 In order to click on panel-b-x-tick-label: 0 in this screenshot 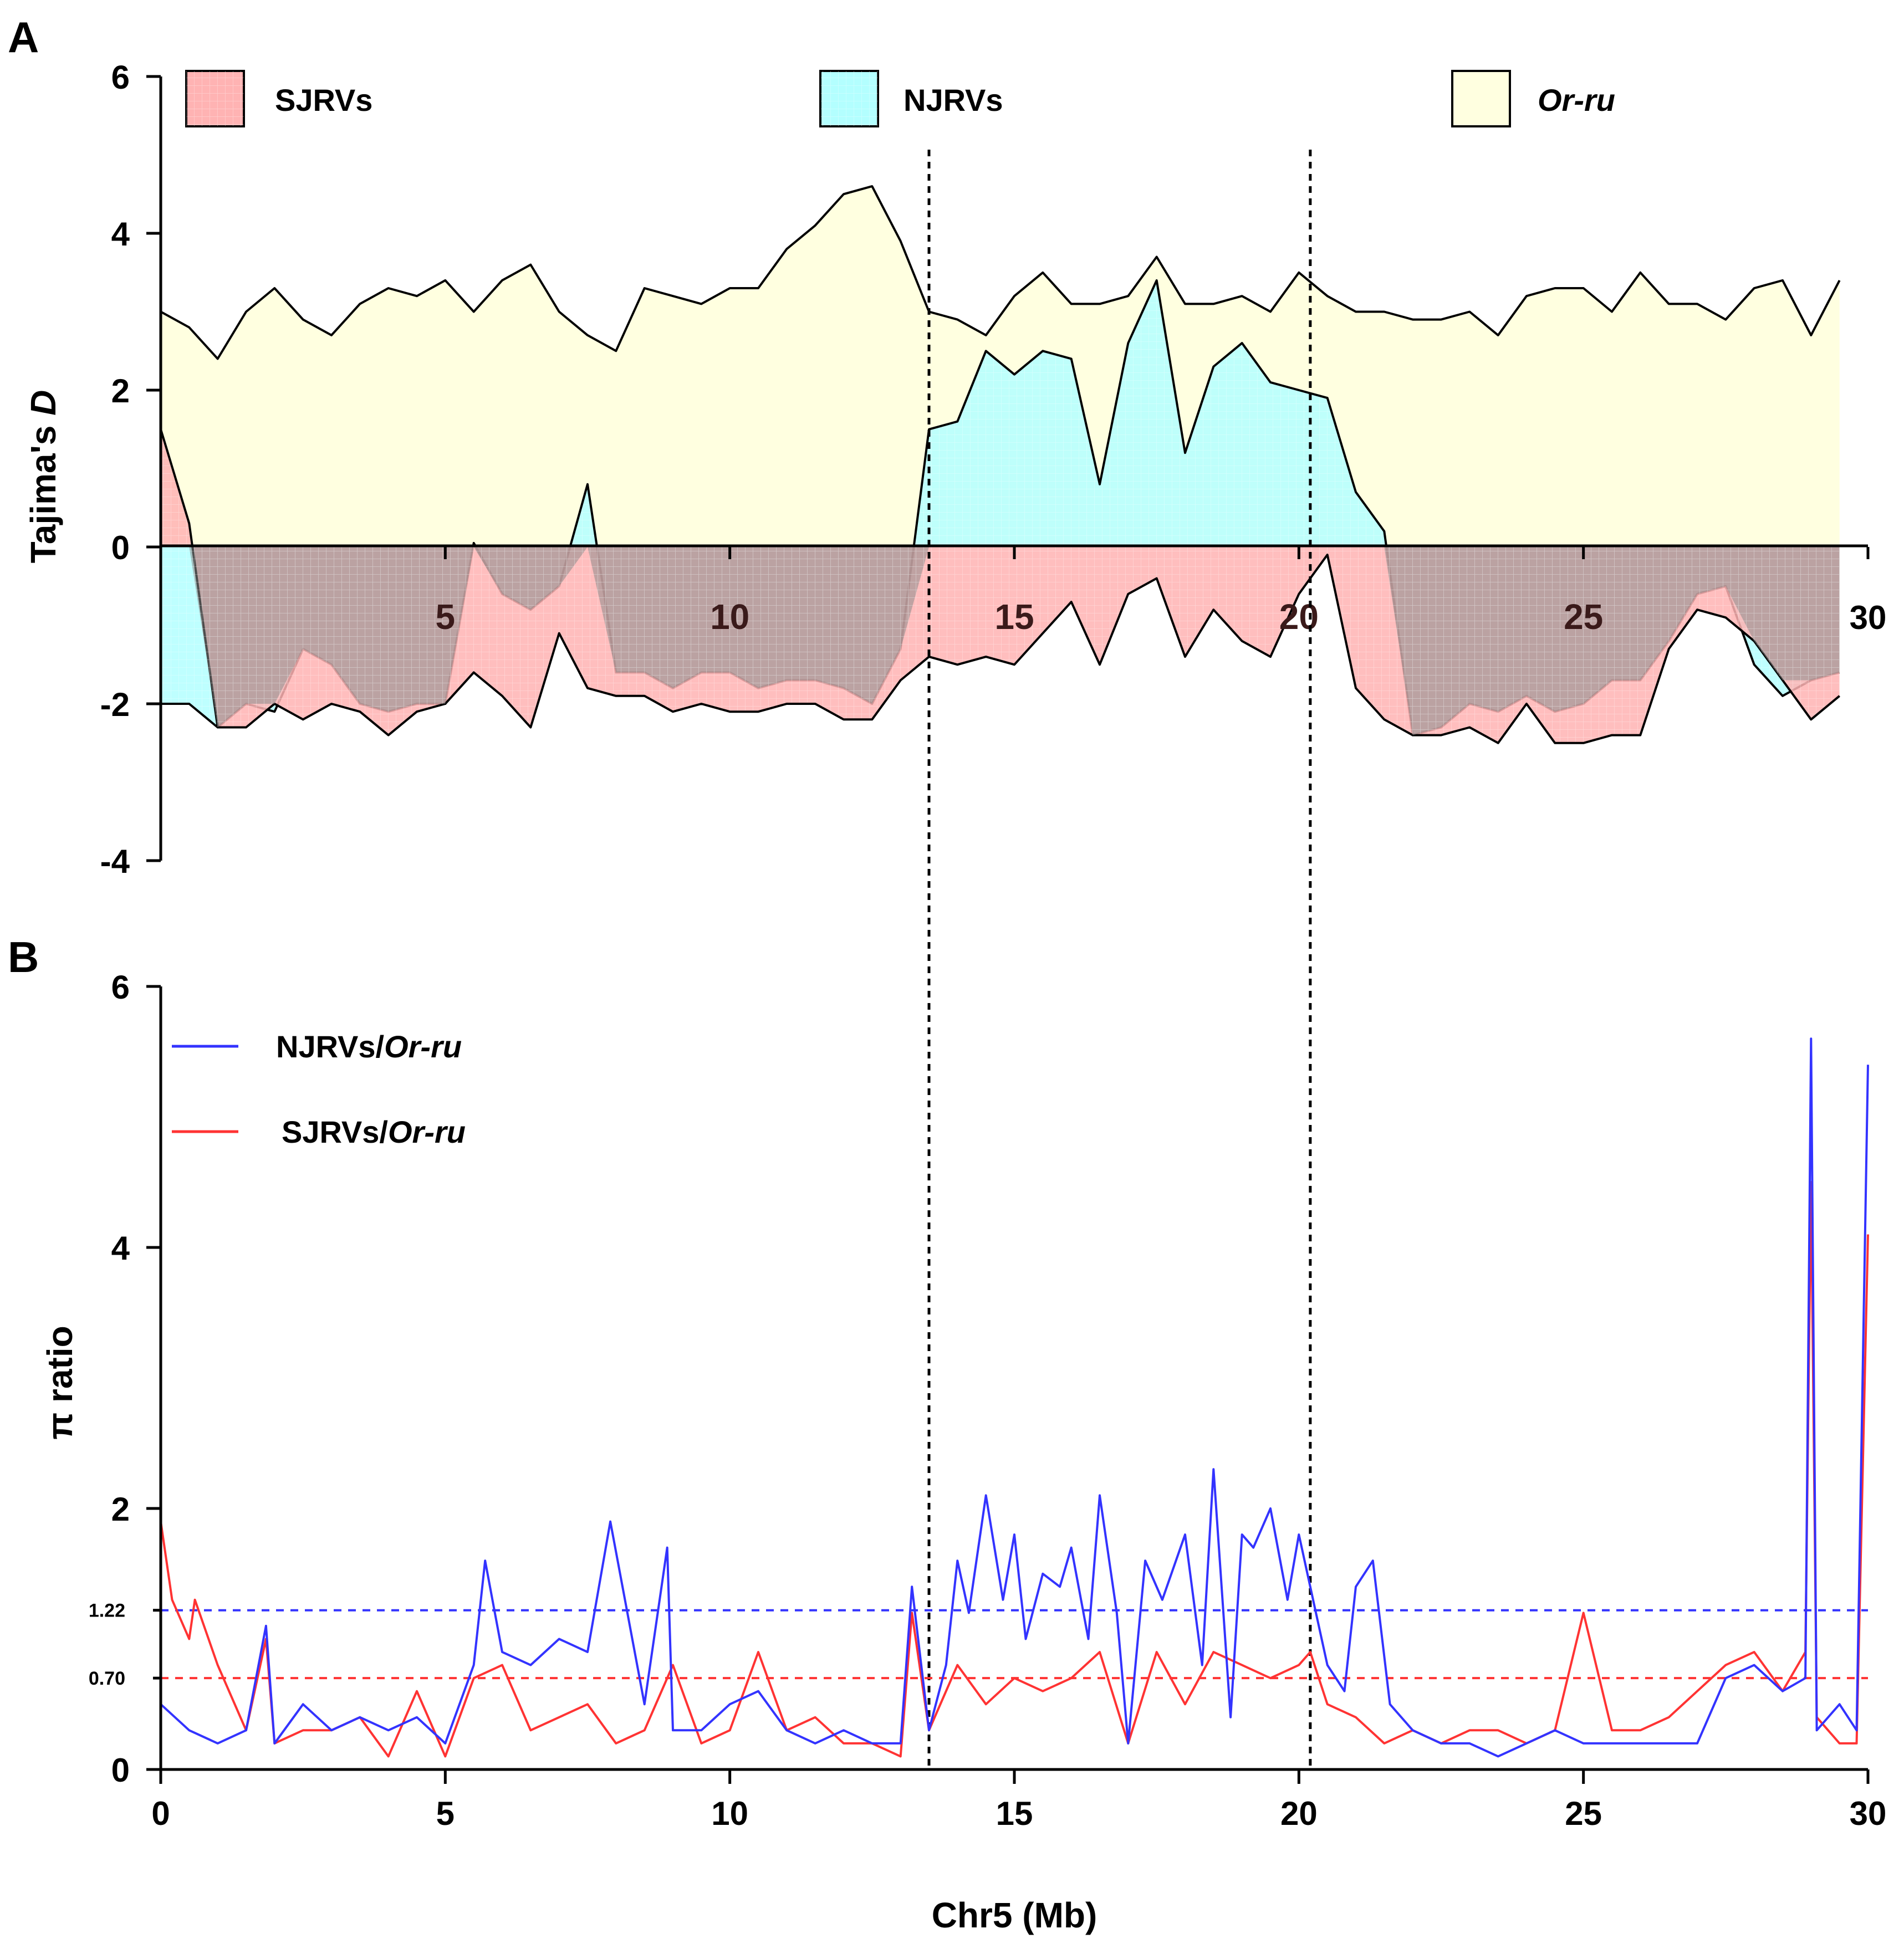, I will do `click(160, 1813)`.